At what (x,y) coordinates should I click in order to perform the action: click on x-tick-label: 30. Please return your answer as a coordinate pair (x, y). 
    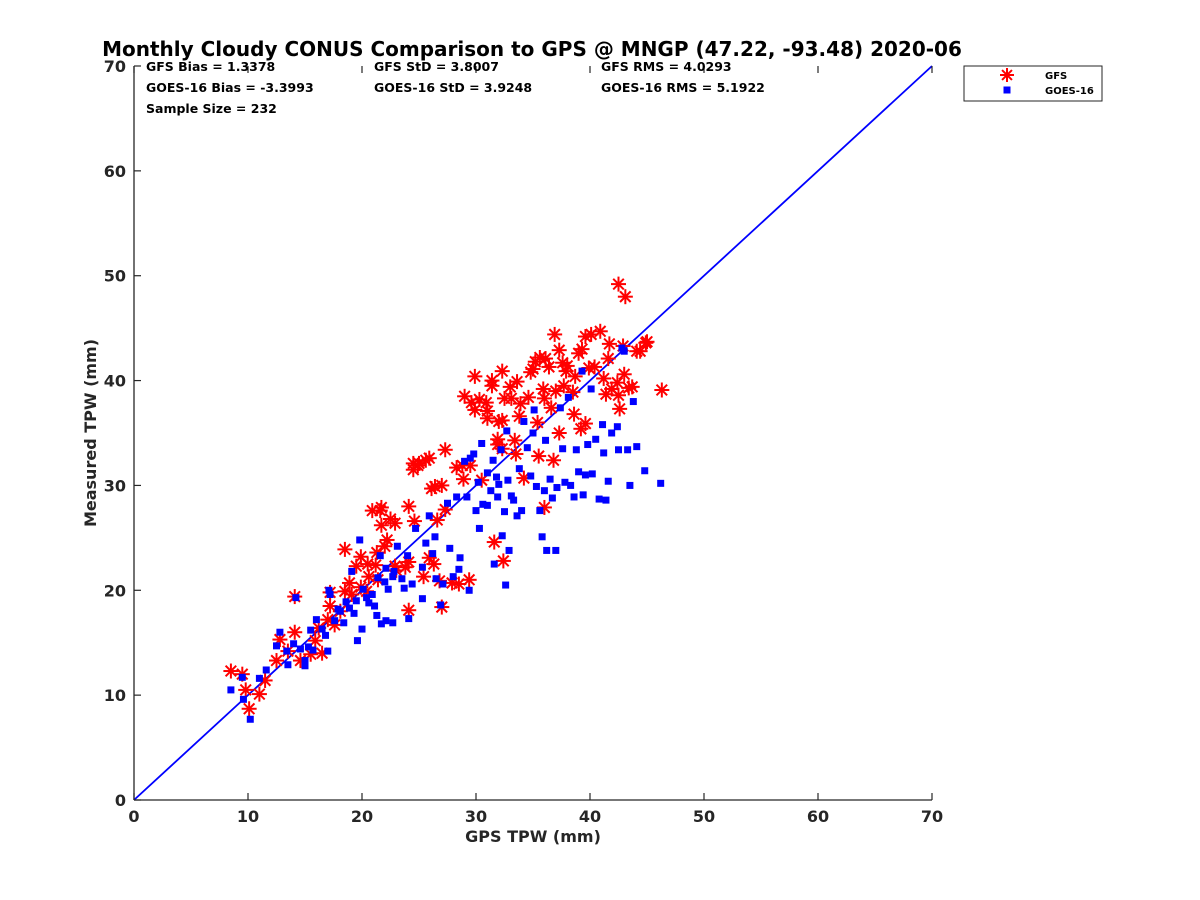
    Looking at the image, I should click on (476, 816).